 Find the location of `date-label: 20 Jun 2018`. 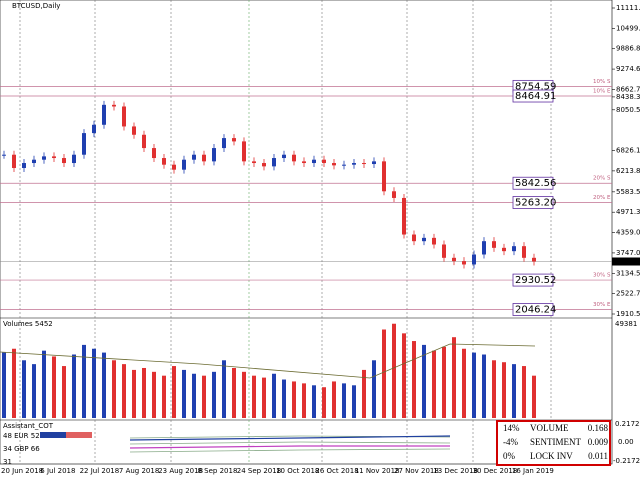

date-label: 20 Jun 2018 is located at coordinates (22, 471).